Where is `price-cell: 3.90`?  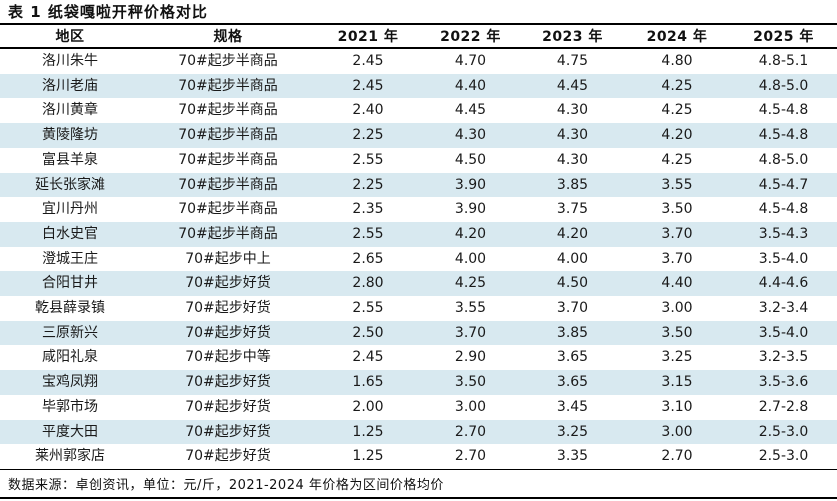
price-cell: 3.90 is located at coordinates (470, 184).